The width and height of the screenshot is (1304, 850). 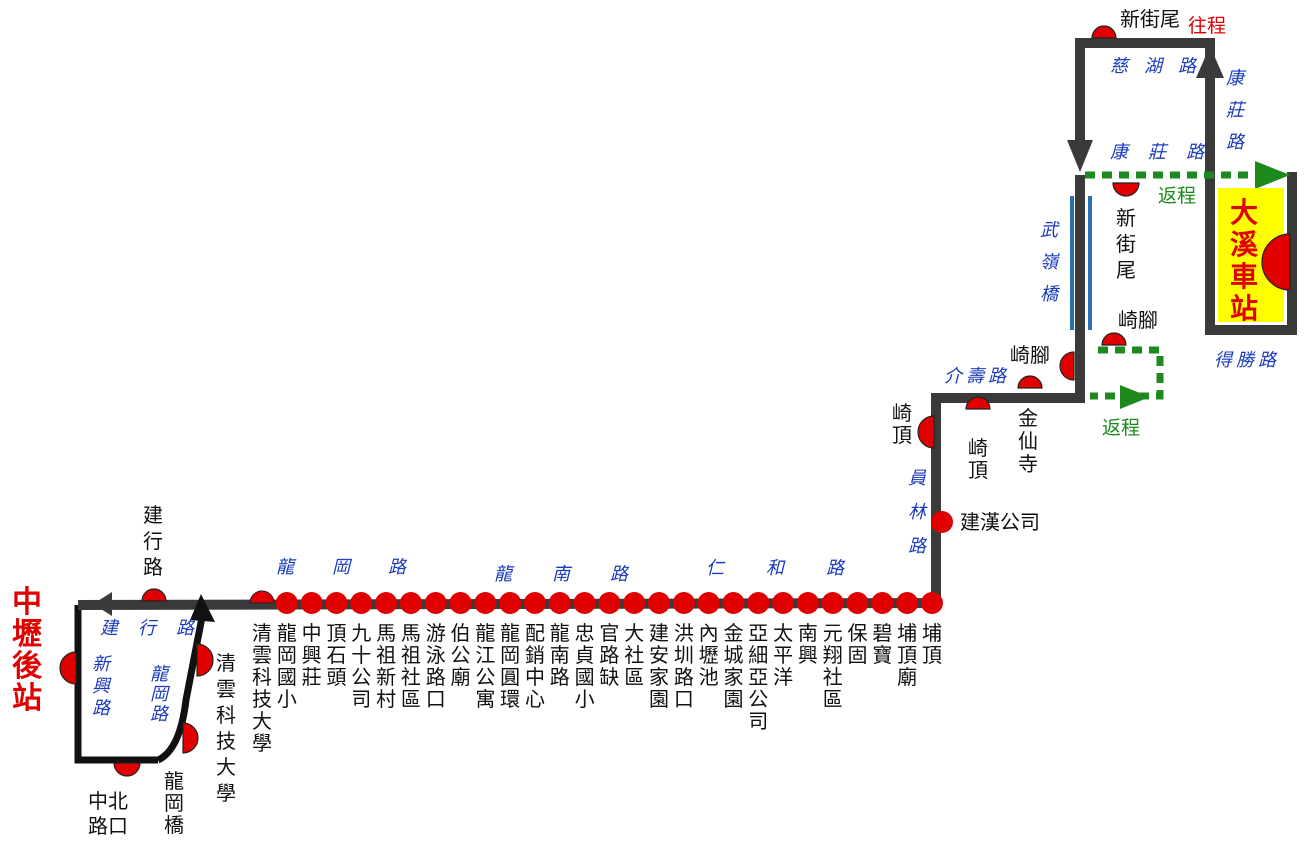 What do you see at coordinates (585, 666) in the screenshot?
I see `stop-name: 忠貞國小` at bounding box center [585, 666].